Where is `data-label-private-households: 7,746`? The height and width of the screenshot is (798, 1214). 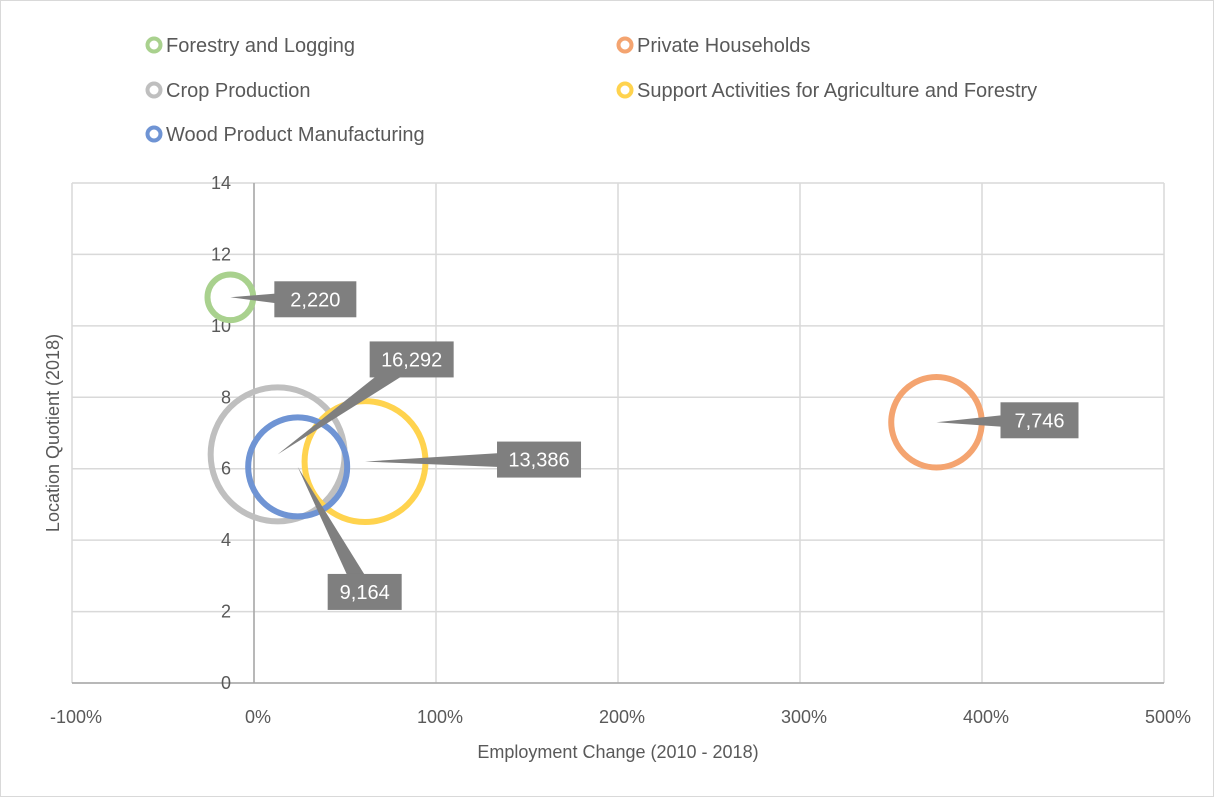 data-label-private-households: 7,746 is located at coordinates (1039, 421).